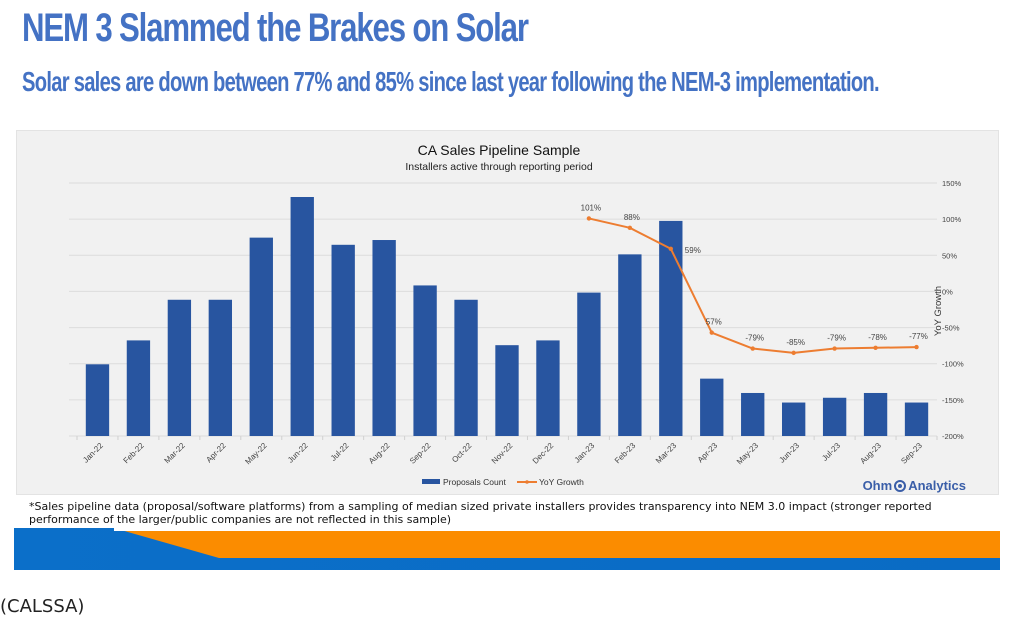 This screenshot has height=625, width=1015. I want to click on x-label-feb-22: Feb-22, so click(134, 453).